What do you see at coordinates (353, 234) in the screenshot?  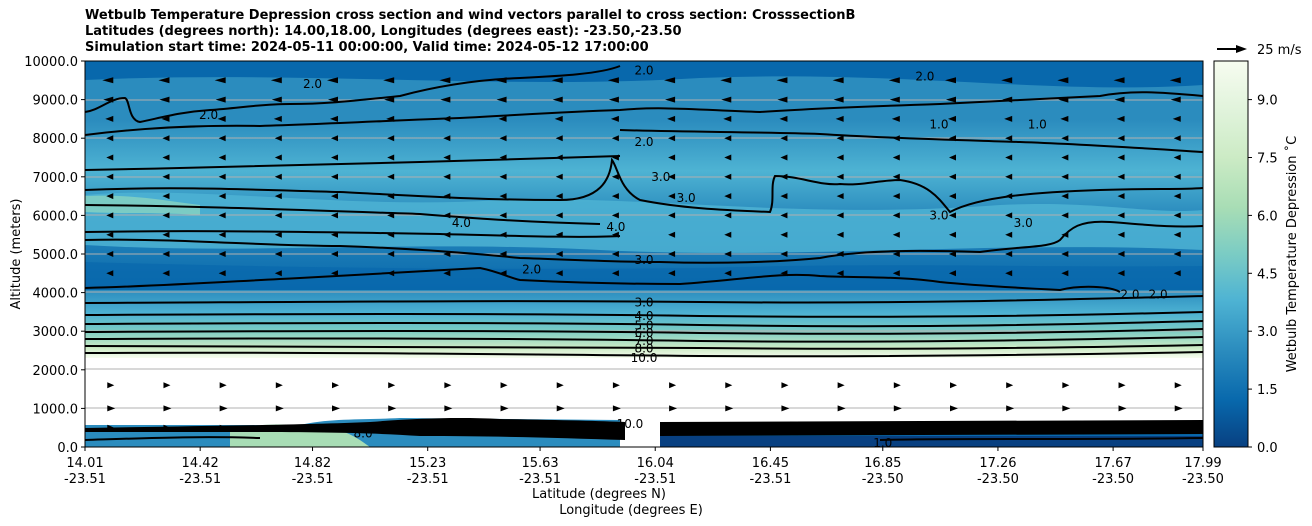 I see `contour-4-lower` at bounding box center [353, 234].